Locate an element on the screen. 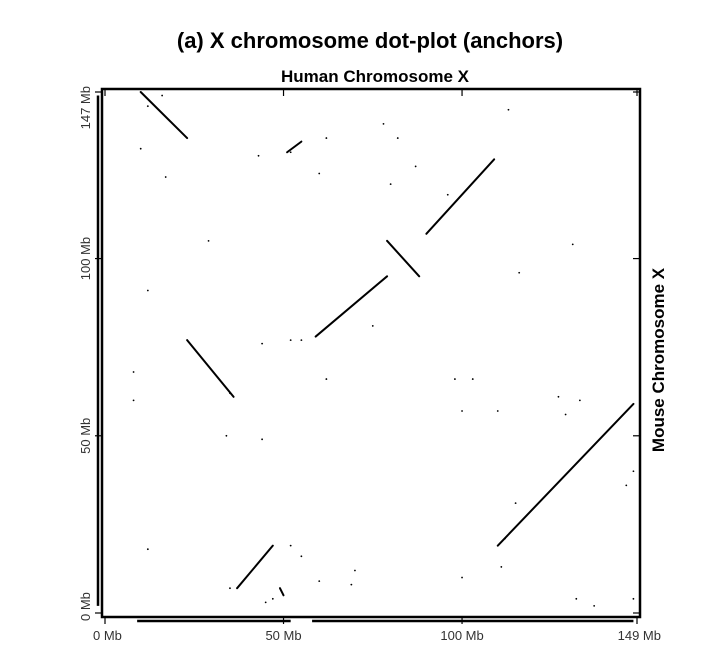 Image resolution: width=709 pixels, height=665 pixels. chart-title: (a) X chromosome dot-plot (anchors) is located at coordinates (370, 40).